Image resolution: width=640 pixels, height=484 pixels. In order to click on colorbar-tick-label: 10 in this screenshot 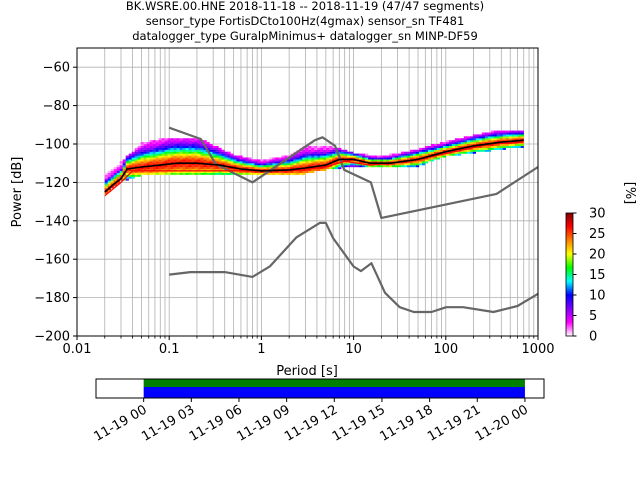, I will do `click(597, 296)`.